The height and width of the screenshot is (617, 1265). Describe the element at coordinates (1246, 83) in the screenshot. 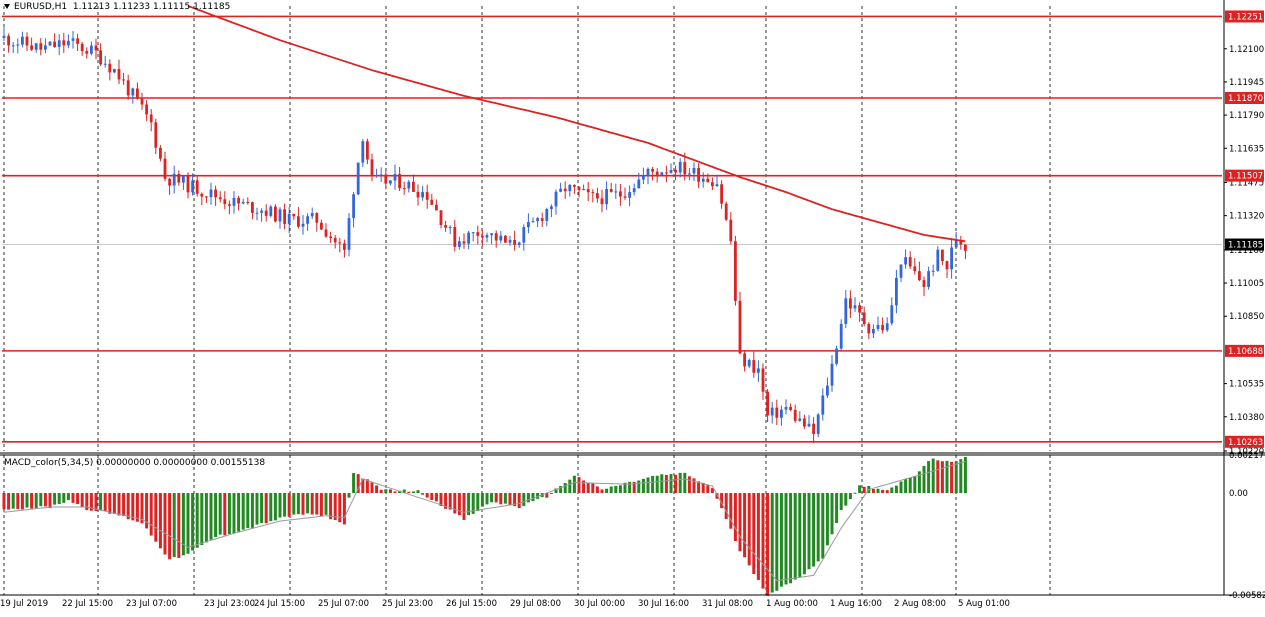

I see `price-tick-label: 1.11945` at that location.